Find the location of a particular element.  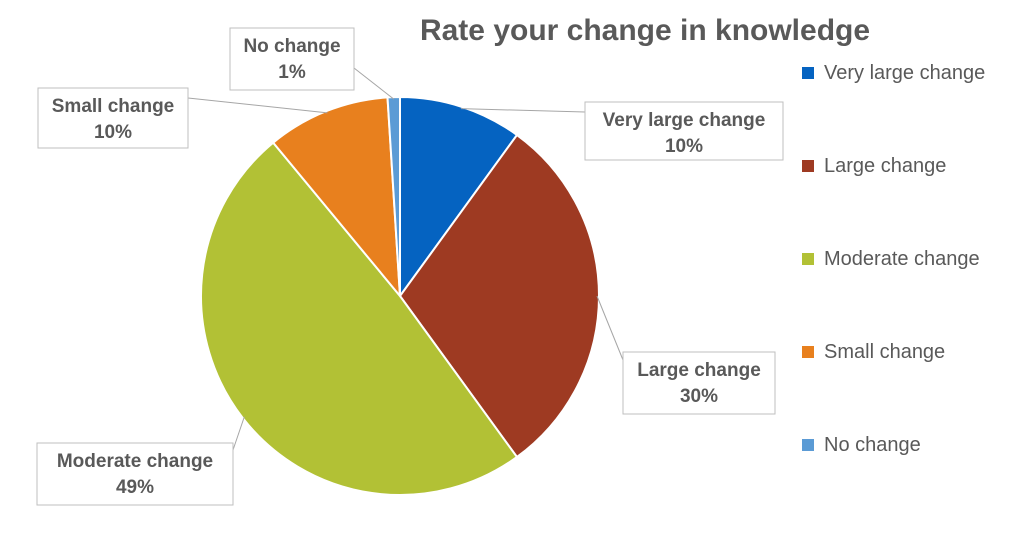

chart-title: Rate your change in knowledge is located at coordinates (645, 30).